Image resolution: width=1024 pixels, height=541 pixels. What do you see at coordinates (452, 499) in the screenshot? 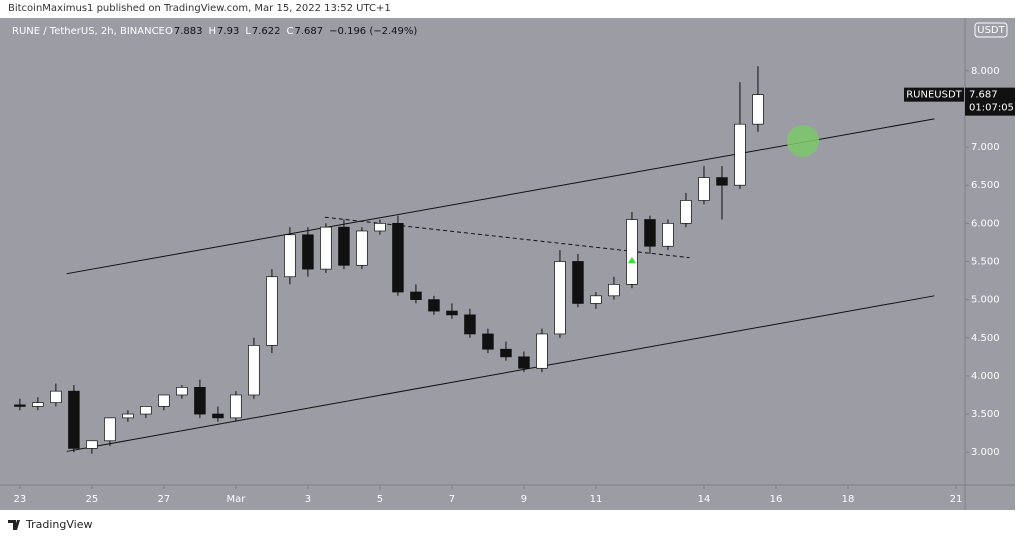
I see `x-tick-label: 7` at bounding box center [452, 499].